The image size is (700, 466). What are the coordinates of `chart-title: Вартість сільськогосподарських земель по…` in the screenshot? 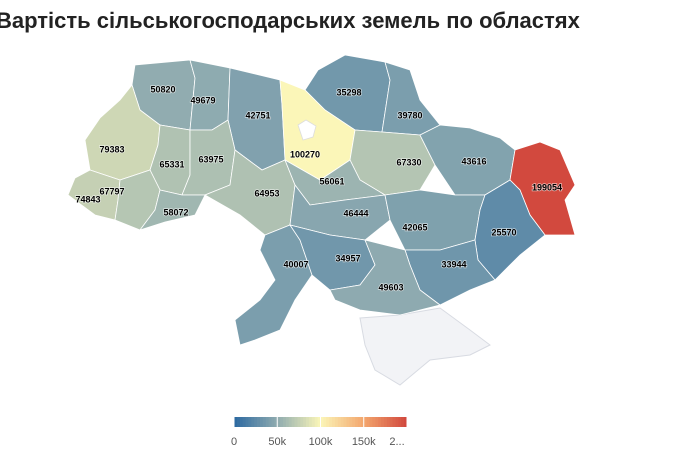 It's located at (290, 20).